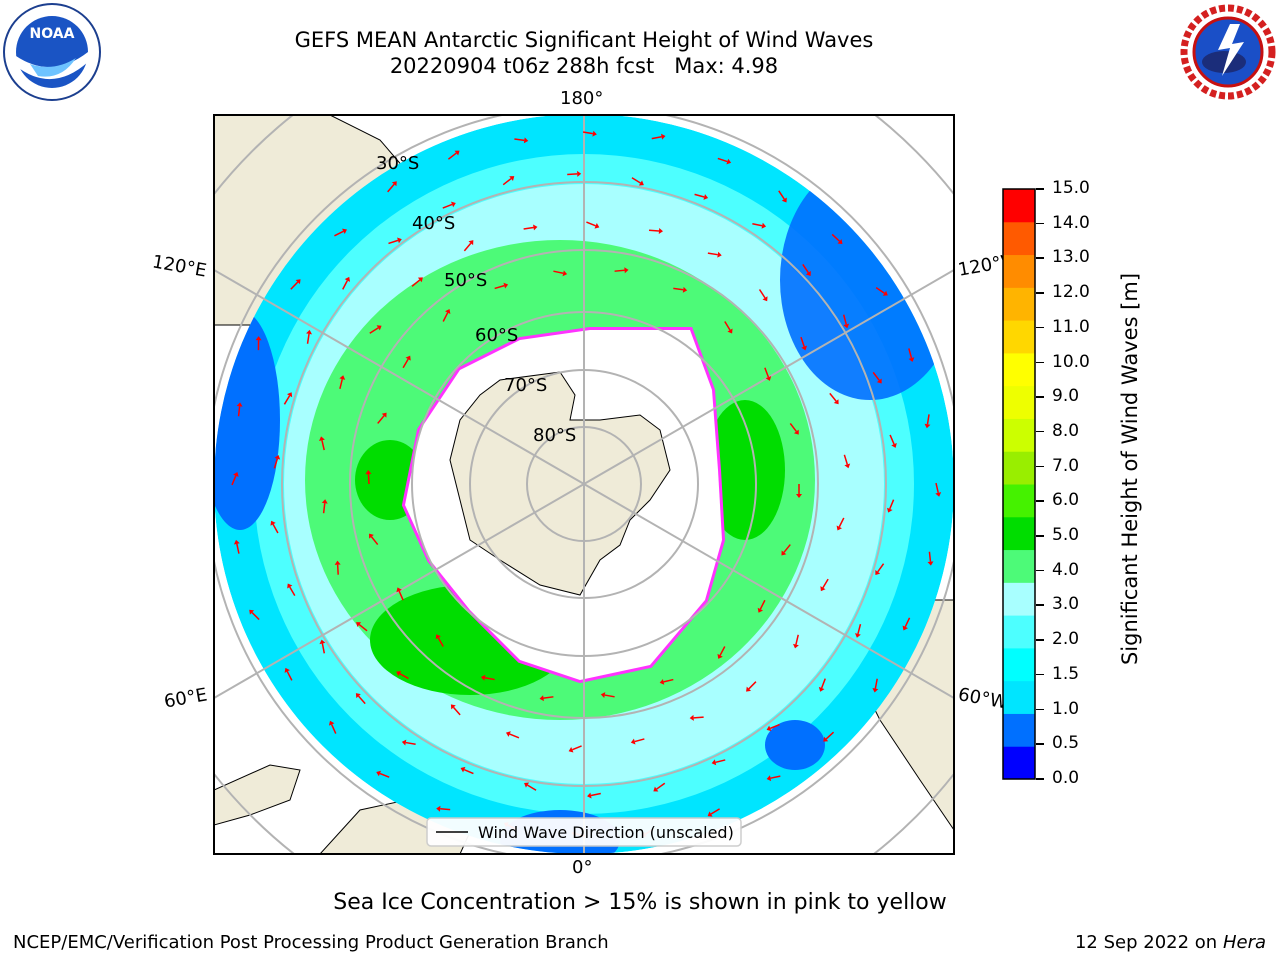  What do you see at coordinates (1071, 361) in the screenshot?
I see `colorbar-tick-label: 10.0` at bounding box center [1071, 361].